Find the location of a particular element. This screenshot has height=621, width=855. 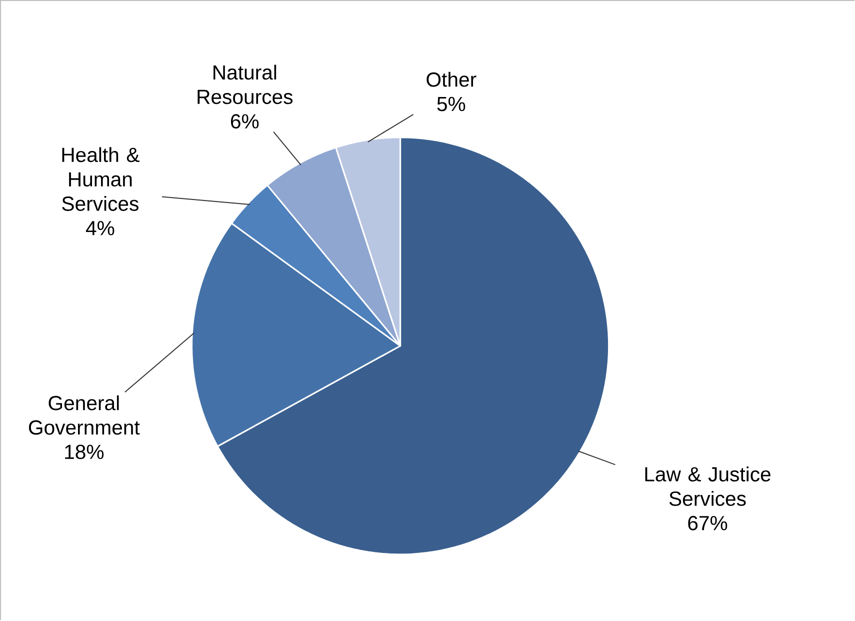

data-label: 4% is located at coordinates (100, 228).